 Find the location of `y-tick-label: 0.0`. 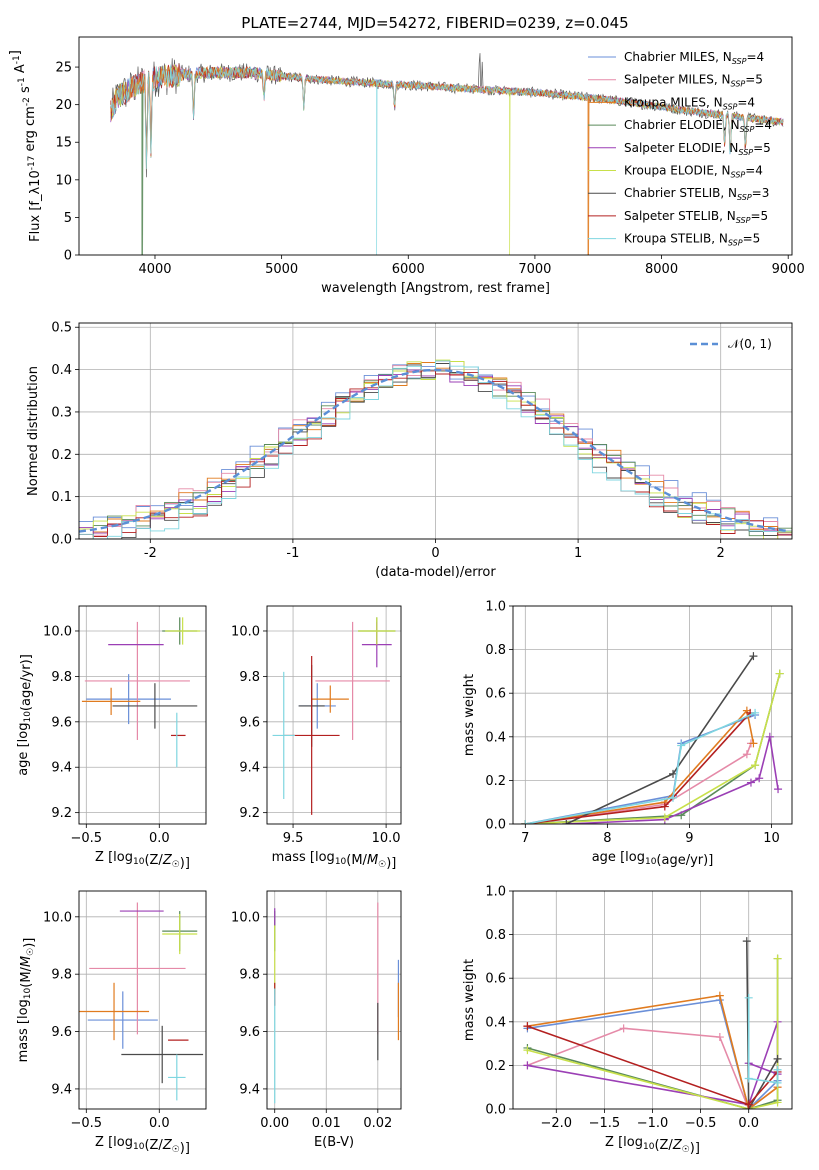

y-tick-label: 0.0 is located at coordinates (61, 540).